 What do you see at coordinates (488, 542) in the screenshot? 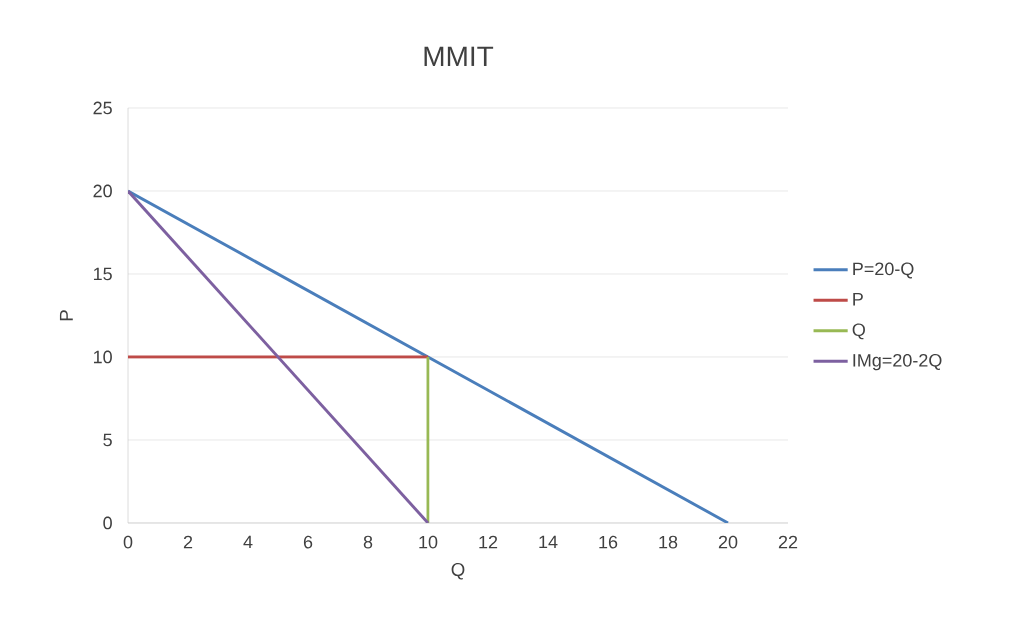
I see `x-tick-label: 12` at bounding box center [488, 542].